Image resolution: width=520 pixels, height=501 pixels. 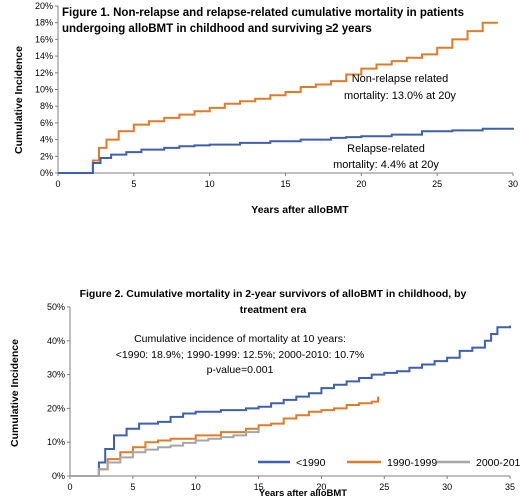 What do you see at coordinates (44, 39) in the screenshot?
I see `y-tick-label: 16%` at bounding box center [44, 39].